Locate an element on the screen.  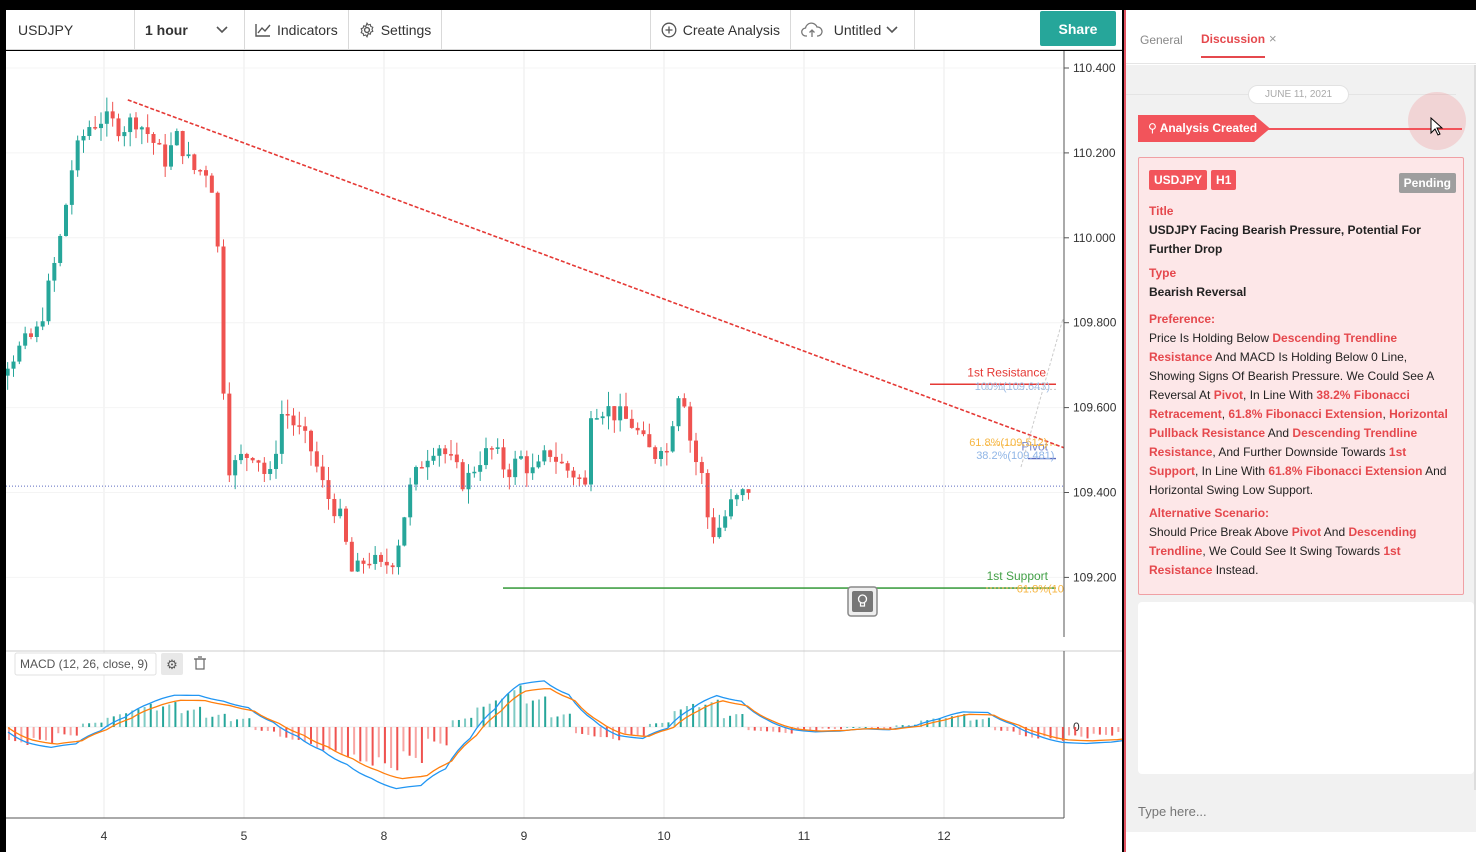
macd-legend: MACD (12, 26, close, 9) ⚙ is located at coordinates (112, 664).